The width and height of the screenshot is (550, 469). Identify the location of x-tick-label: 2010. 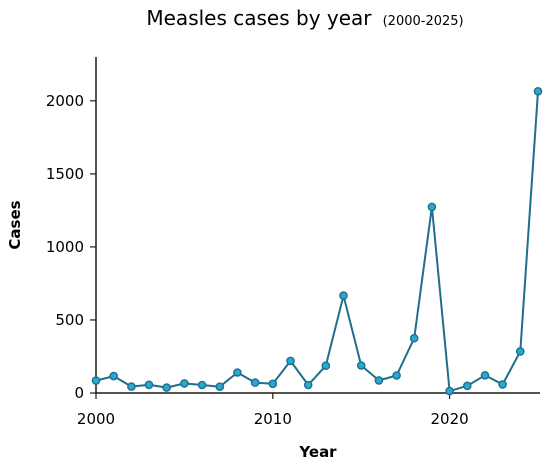
(273, 419).